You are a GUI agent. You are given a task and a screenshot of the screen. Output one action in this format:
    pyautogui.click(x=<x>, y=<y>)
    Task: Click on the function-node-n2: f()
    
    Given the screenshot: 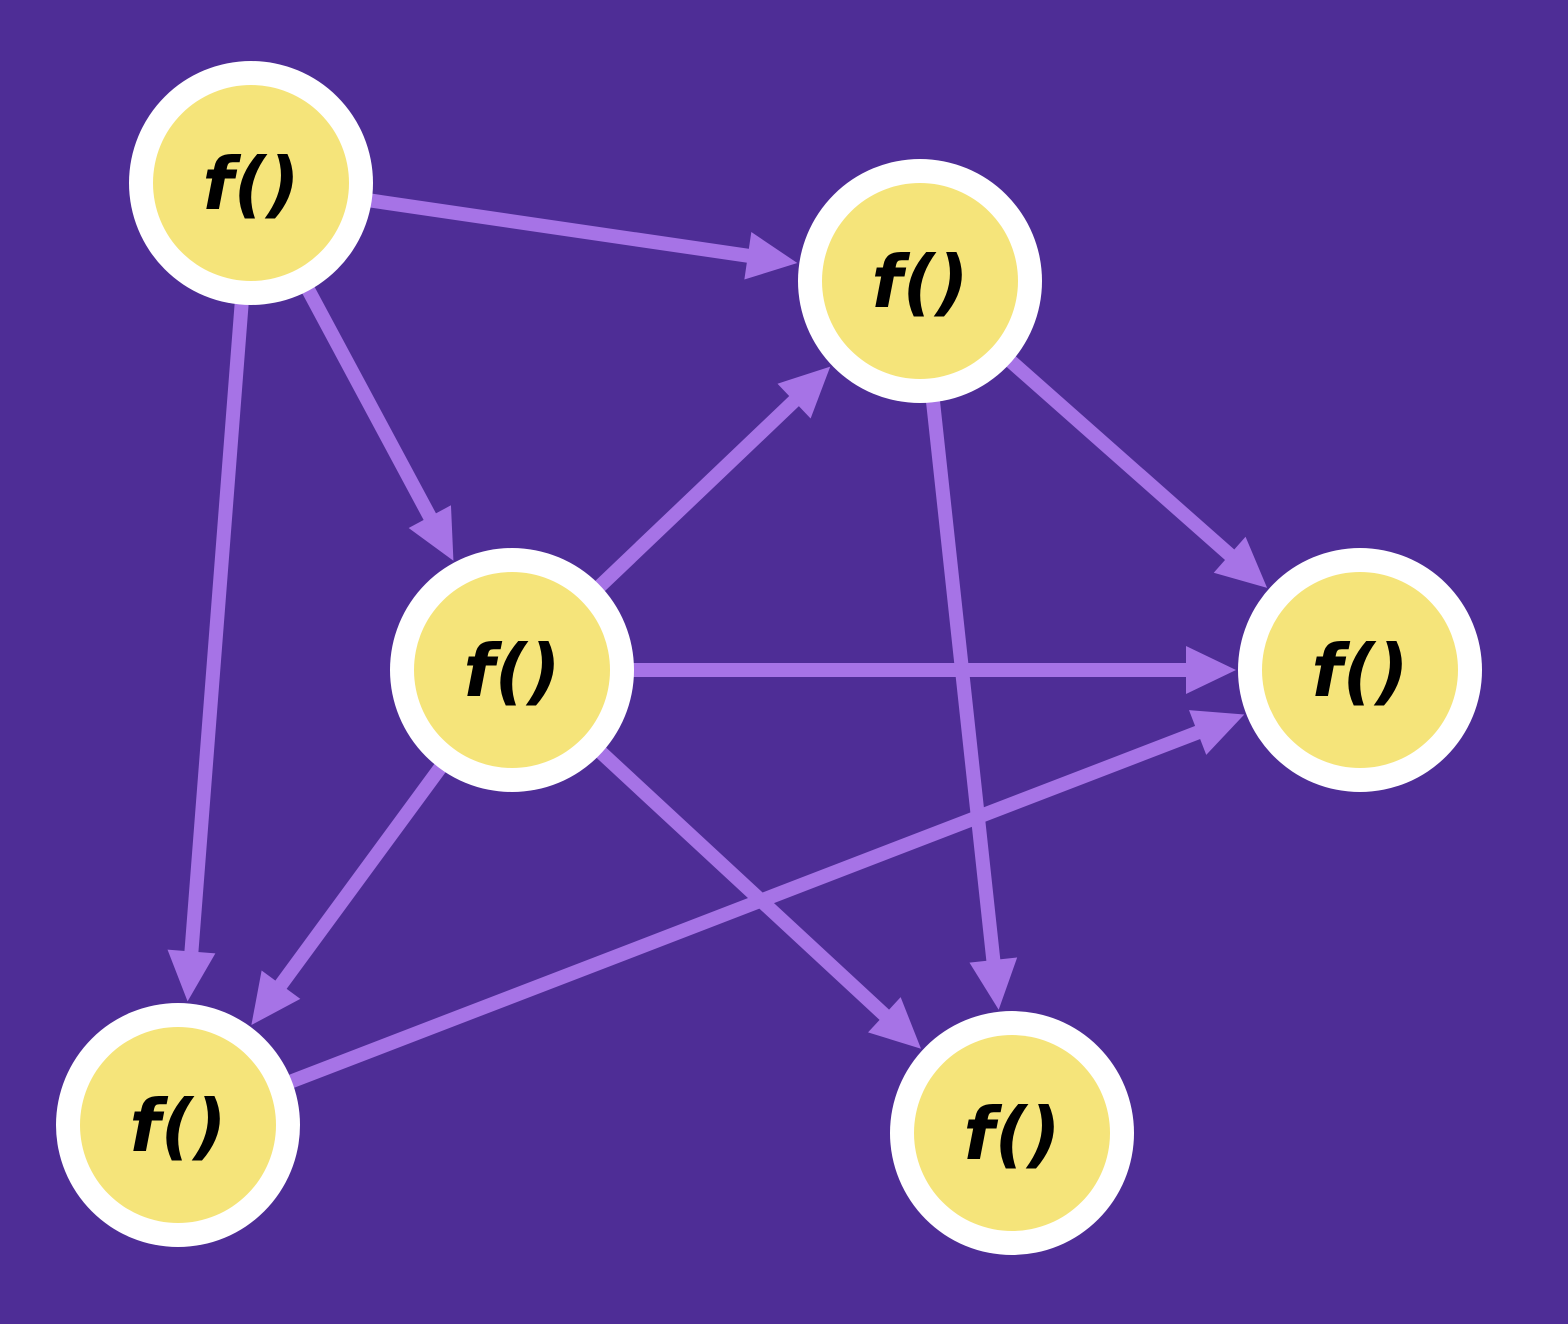 What is the action you would take?
    pyautogui.click(x=920, y=281)
    